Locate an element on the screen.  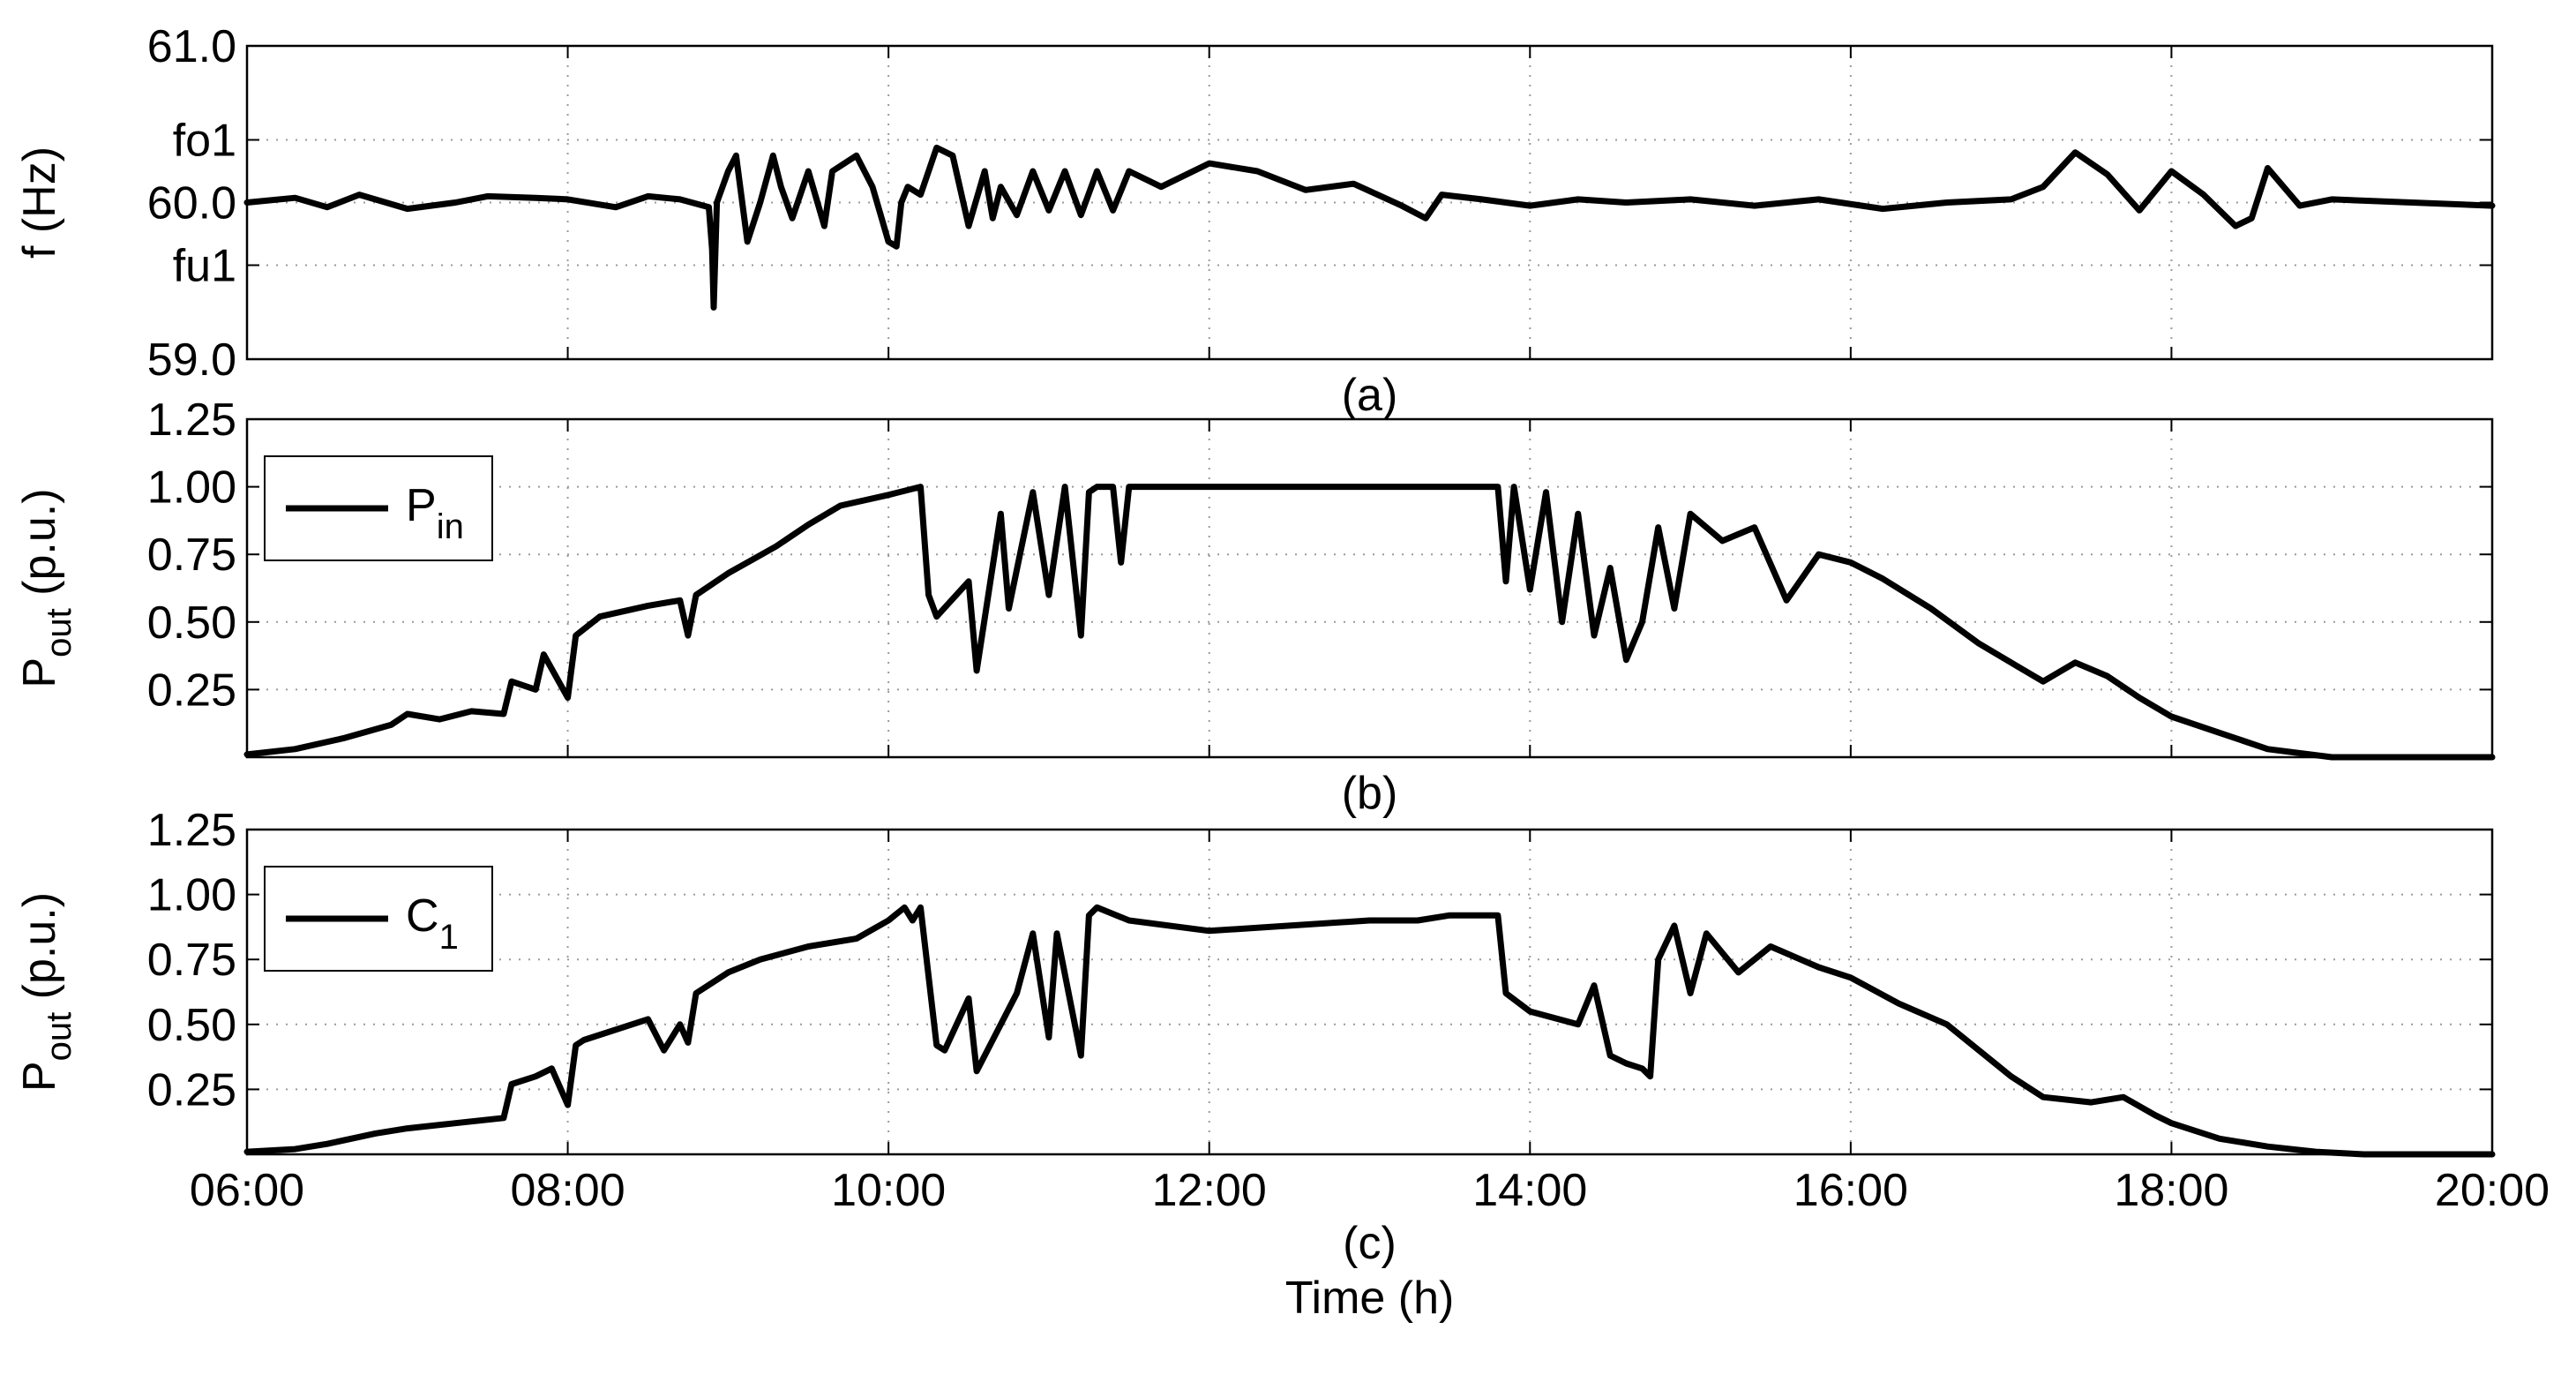
x-tick-label: 06:00 is located at coordinates (247, 1191).